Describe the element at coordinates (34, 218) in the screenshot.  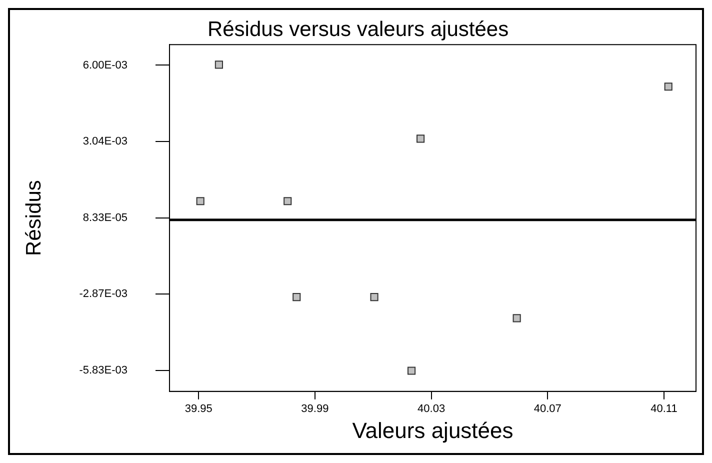
I see `y-axis-title: Résidus` at that location.